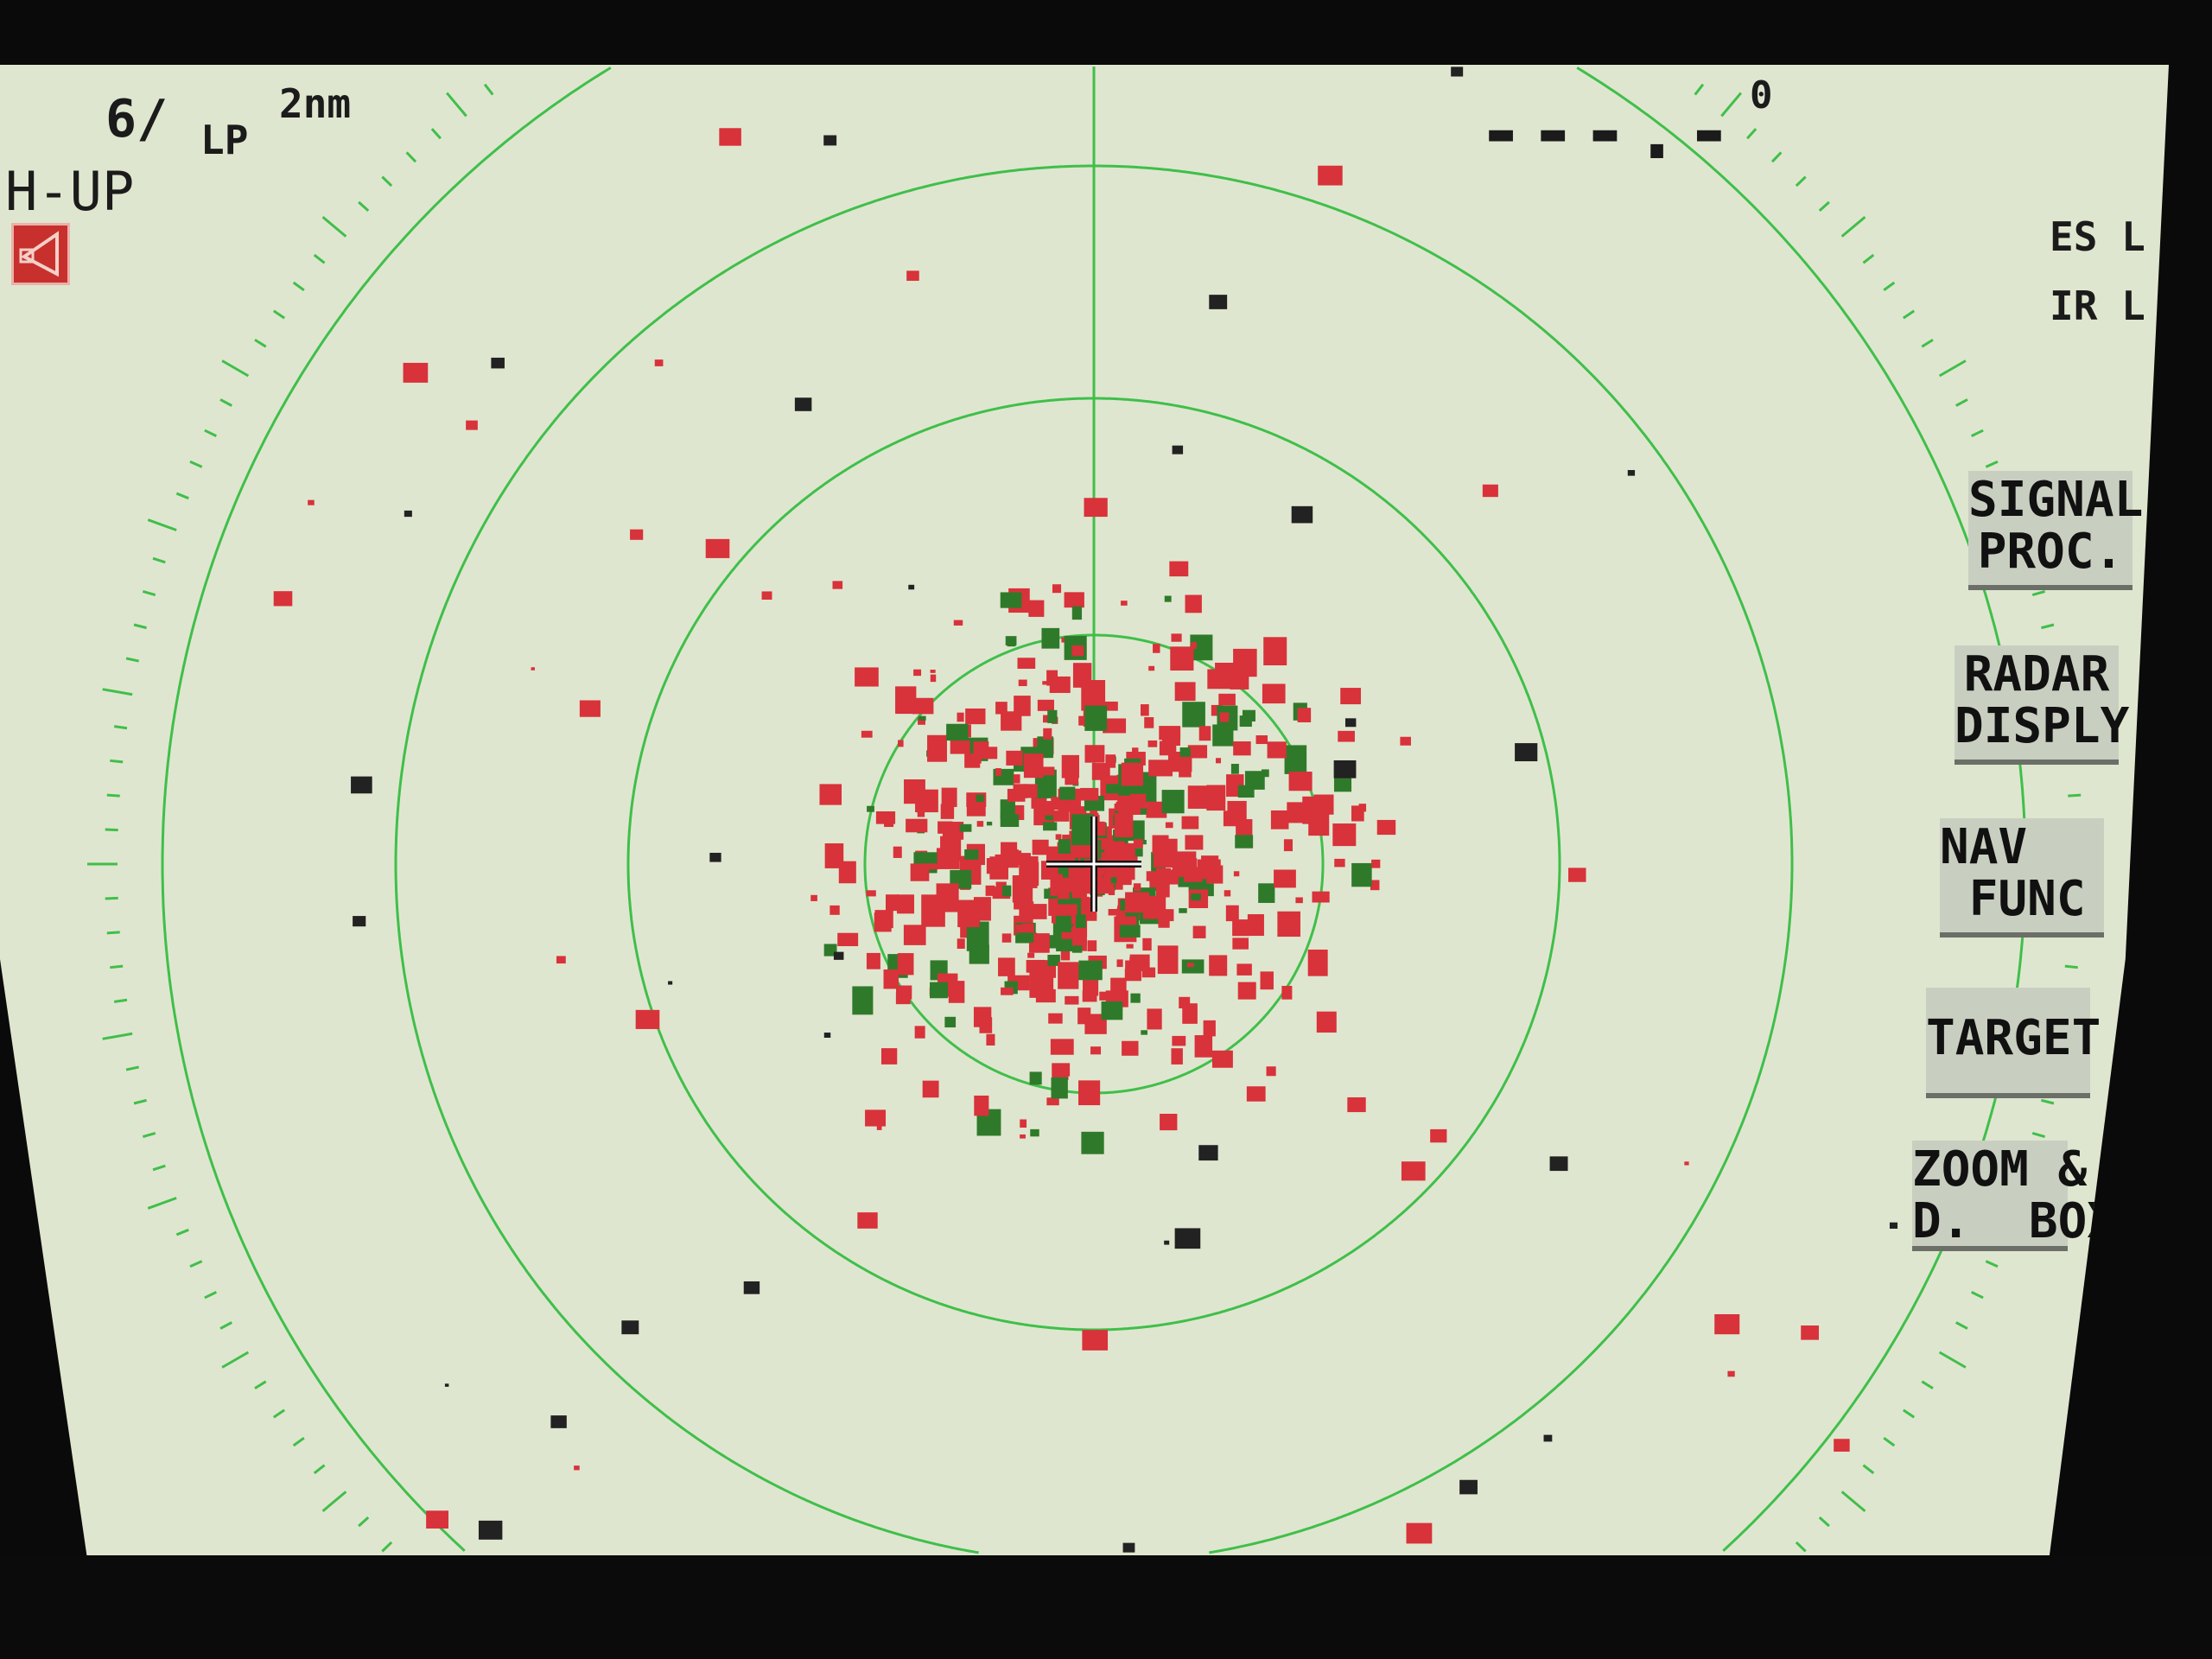  What do you see at coordinates (315, 103) in the screenshot?
I see `range-label: 2nm` at bounding box center [315, 103].